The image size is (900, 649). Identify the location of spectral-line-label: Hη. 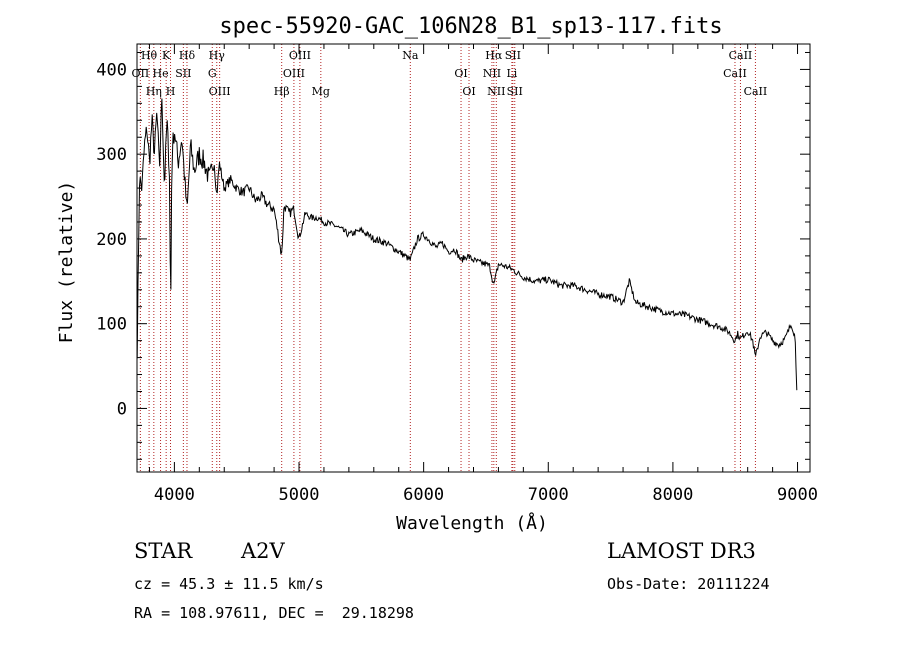
(154, 91).